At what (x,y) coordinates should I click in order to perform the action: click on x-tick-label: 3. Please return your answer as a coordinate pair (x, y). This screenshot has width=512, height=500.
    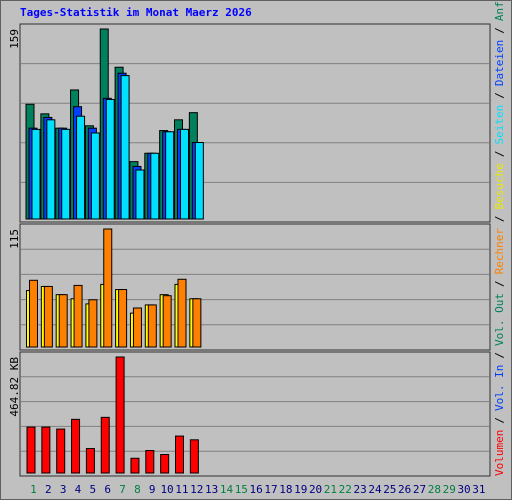
    Looking at the image, I should click on (63, 489).